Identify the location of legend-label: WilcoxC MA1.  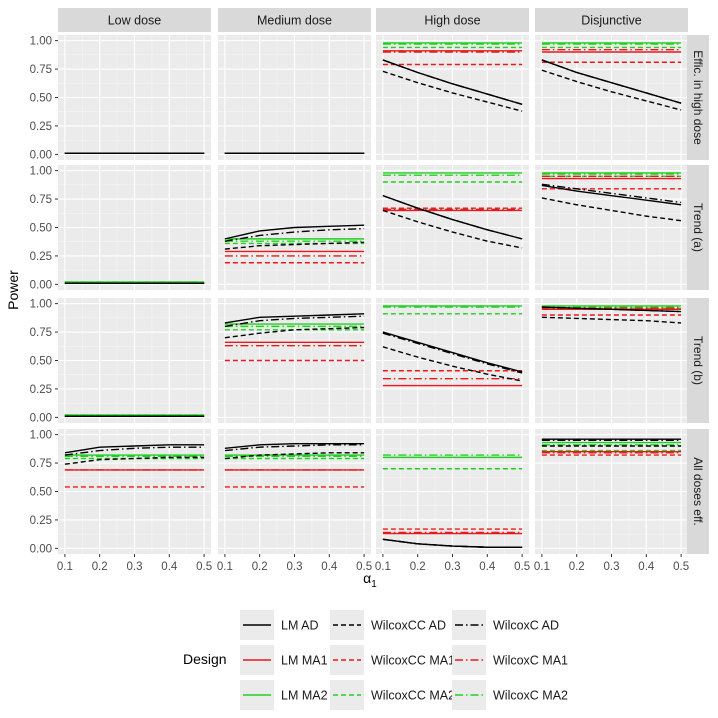
(530, 661).